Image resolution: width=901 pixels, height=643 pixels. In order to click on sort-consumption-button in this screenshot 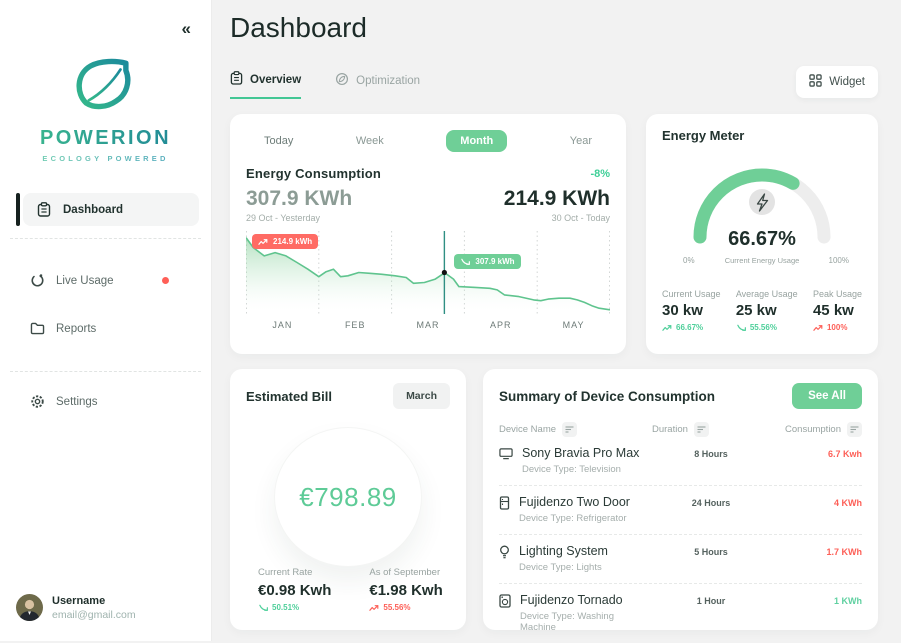, I will do `click(854, 429)`.